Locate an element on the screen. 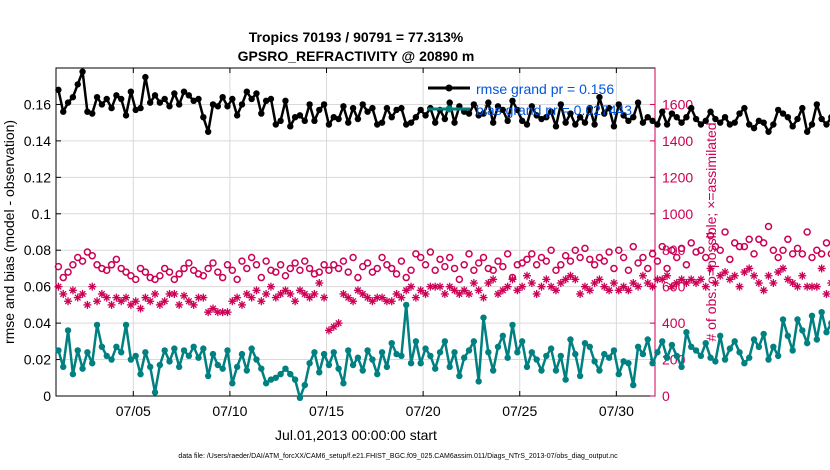 This screenshot has width=830, height=470. right-tick-label: 400 is located at coordinates (674, 323).